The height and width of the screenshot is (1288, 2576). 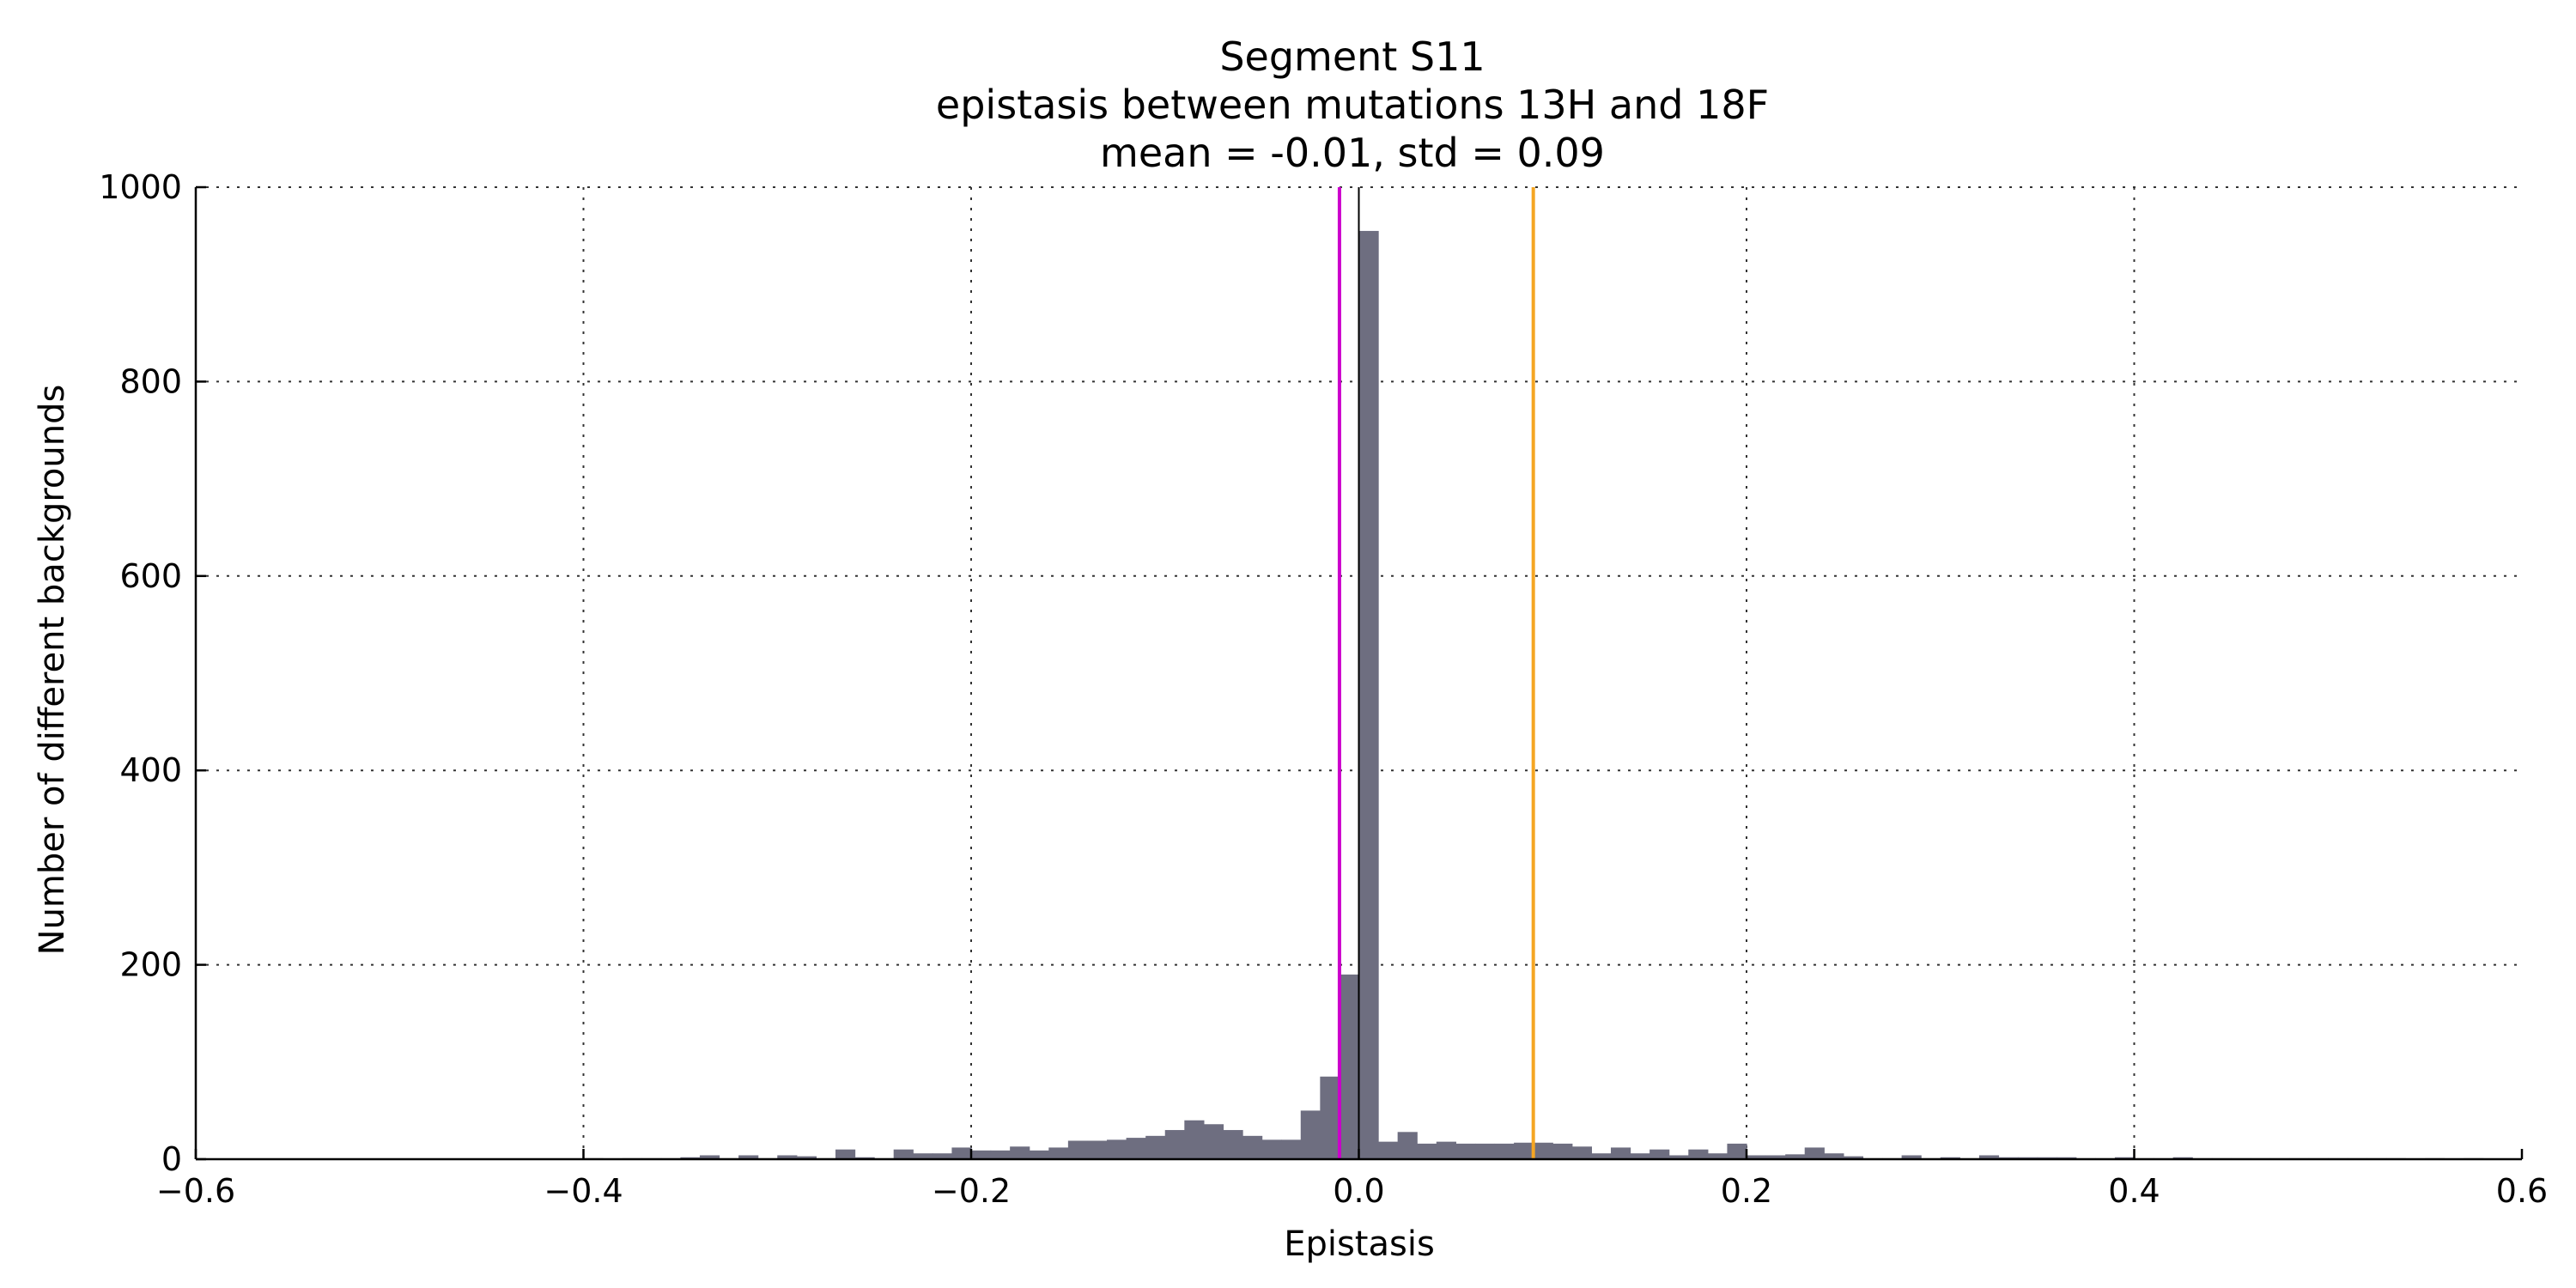 I want to click on x-axis-label: Epistasis, so click(x=1360, y=1244).